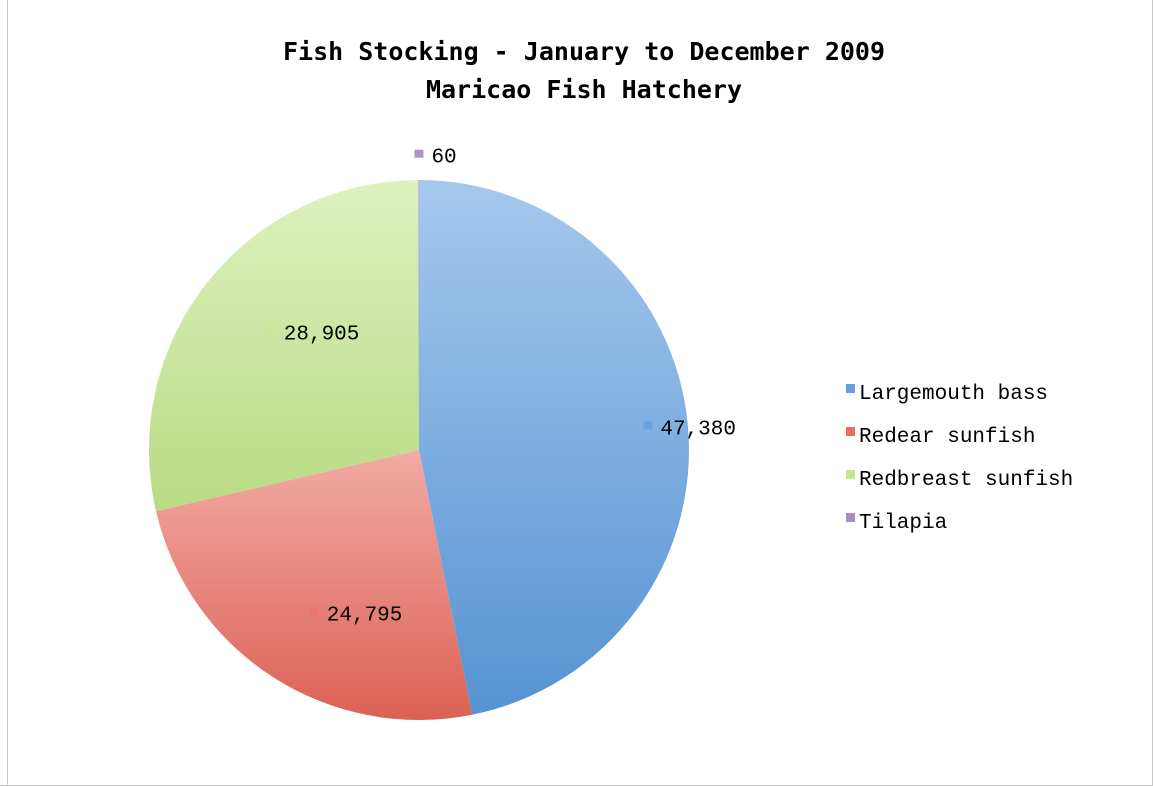 The width and height of the screenshot is (1153, 786). I want to click on legend-label-largemouth-bass: Largemouth bass, so click(953, 394).